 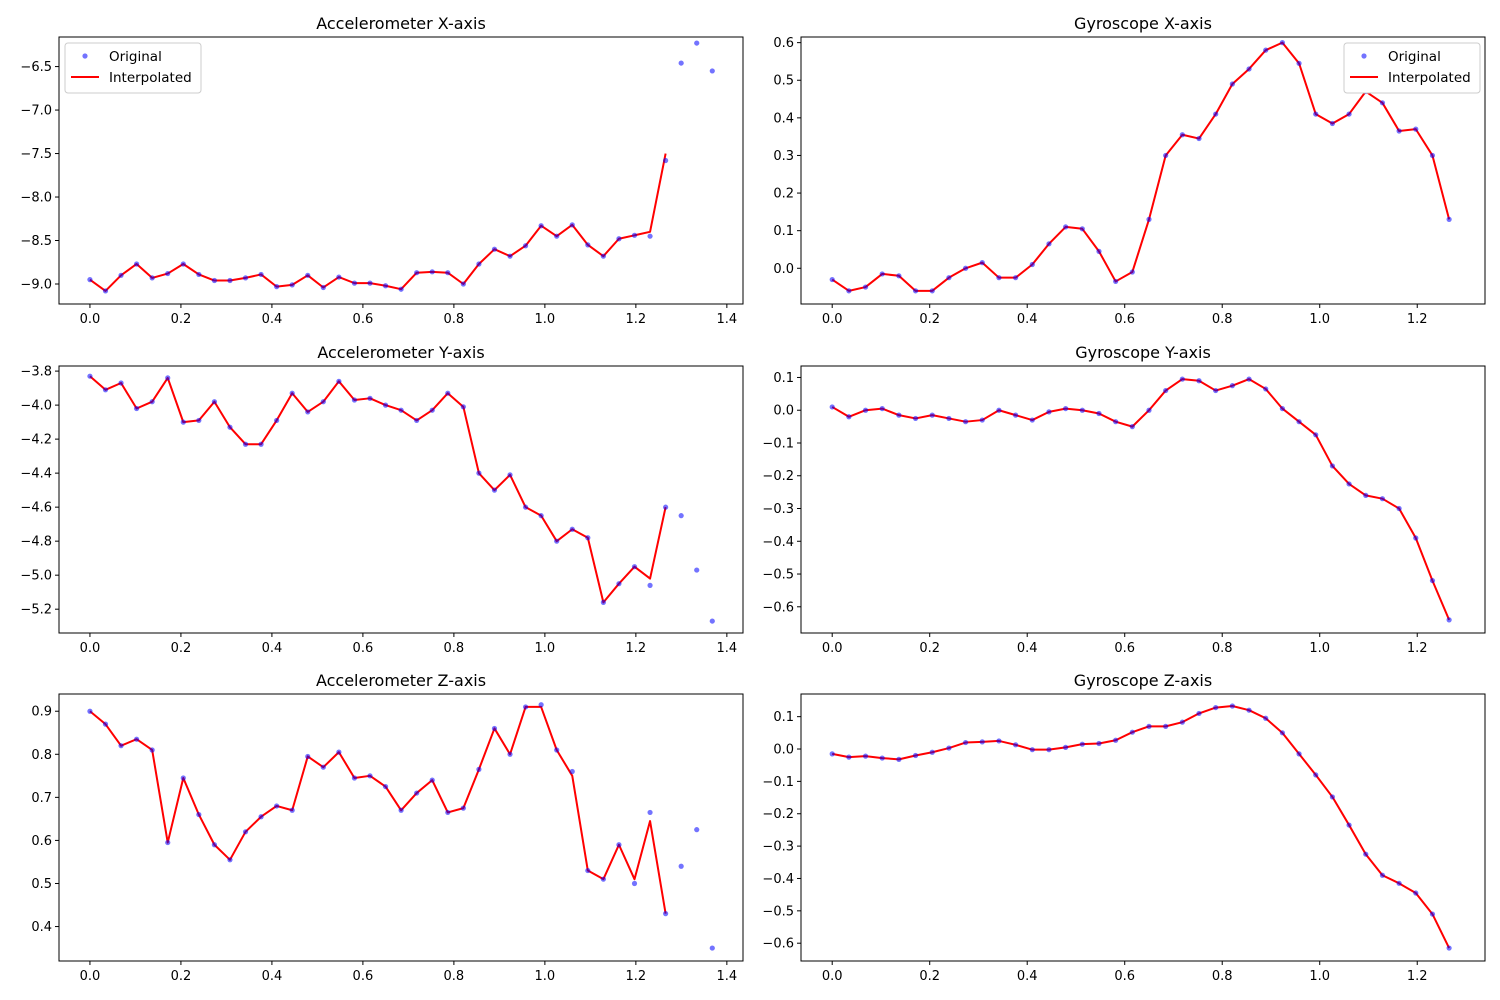 I want to click on chart-title: Accelerometer X-axis, so click(x=401, y=23).